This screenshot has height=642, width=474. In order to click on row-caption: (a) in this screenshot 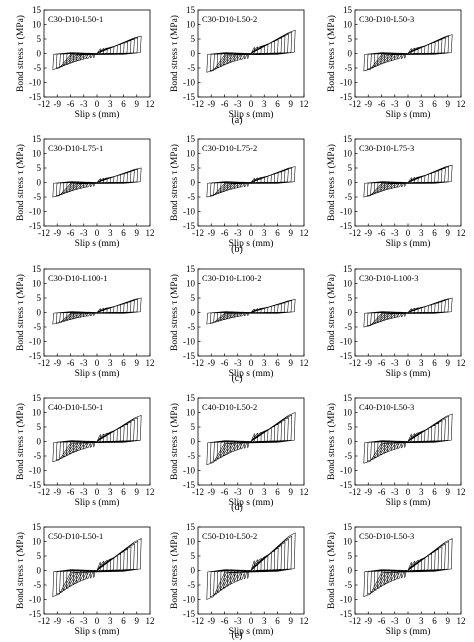, I will do `click(236, 120)`.